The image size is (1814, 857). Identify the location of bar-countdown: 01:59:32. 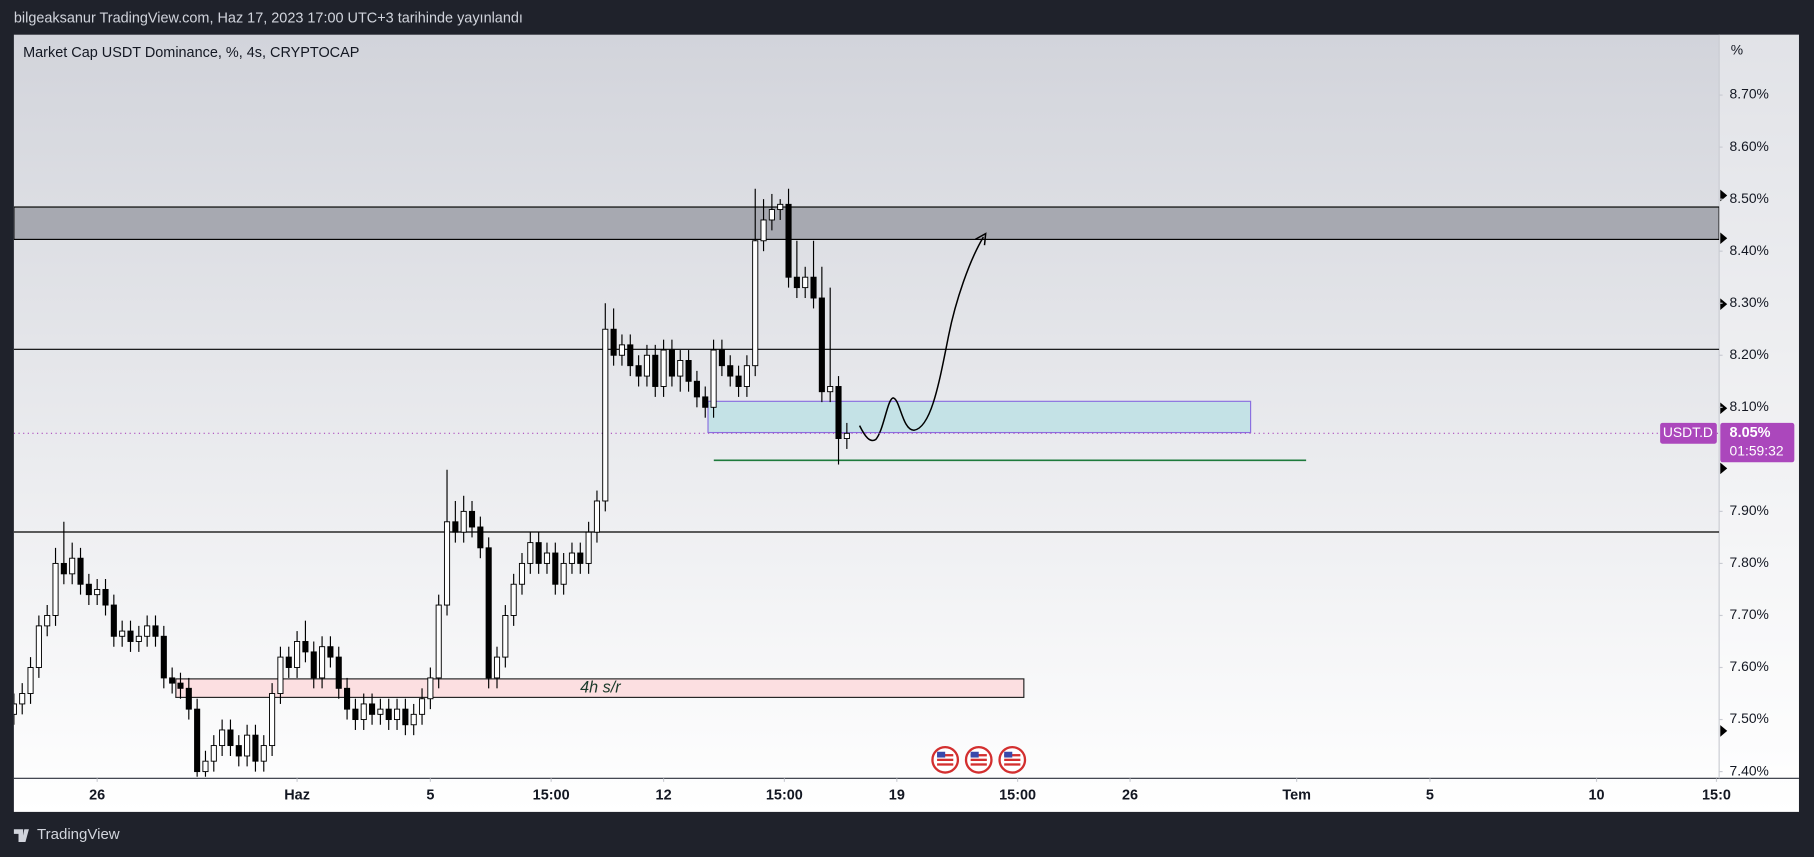
(1757, 451).